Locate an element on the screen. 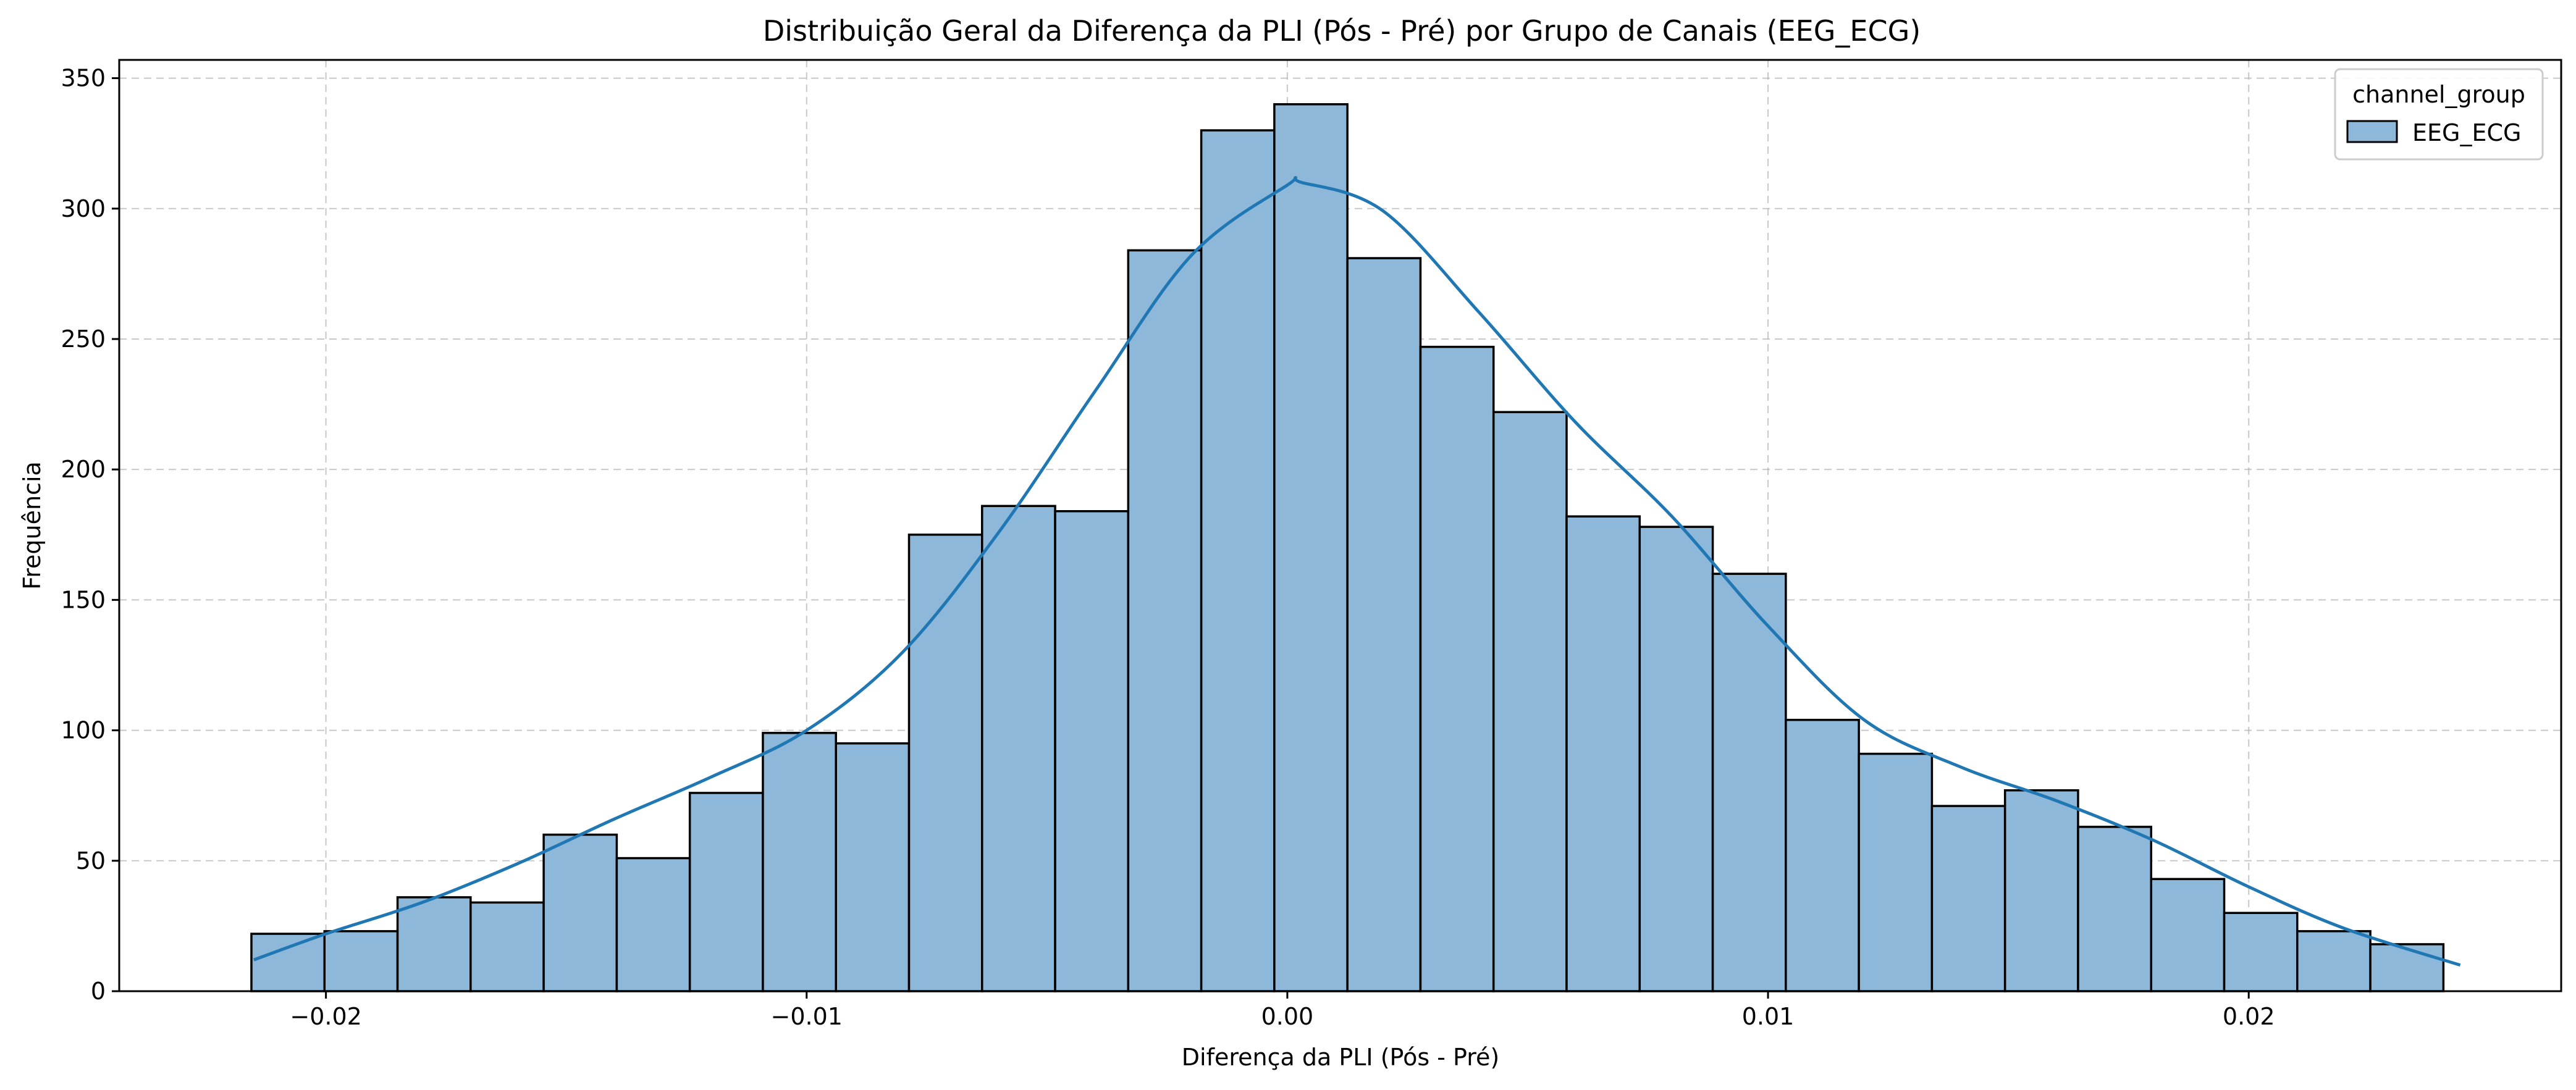 The width and height of the screenshot is (2576, 1090). legend: channel_group EEG_ECG is located at coordinates (2439, 114).